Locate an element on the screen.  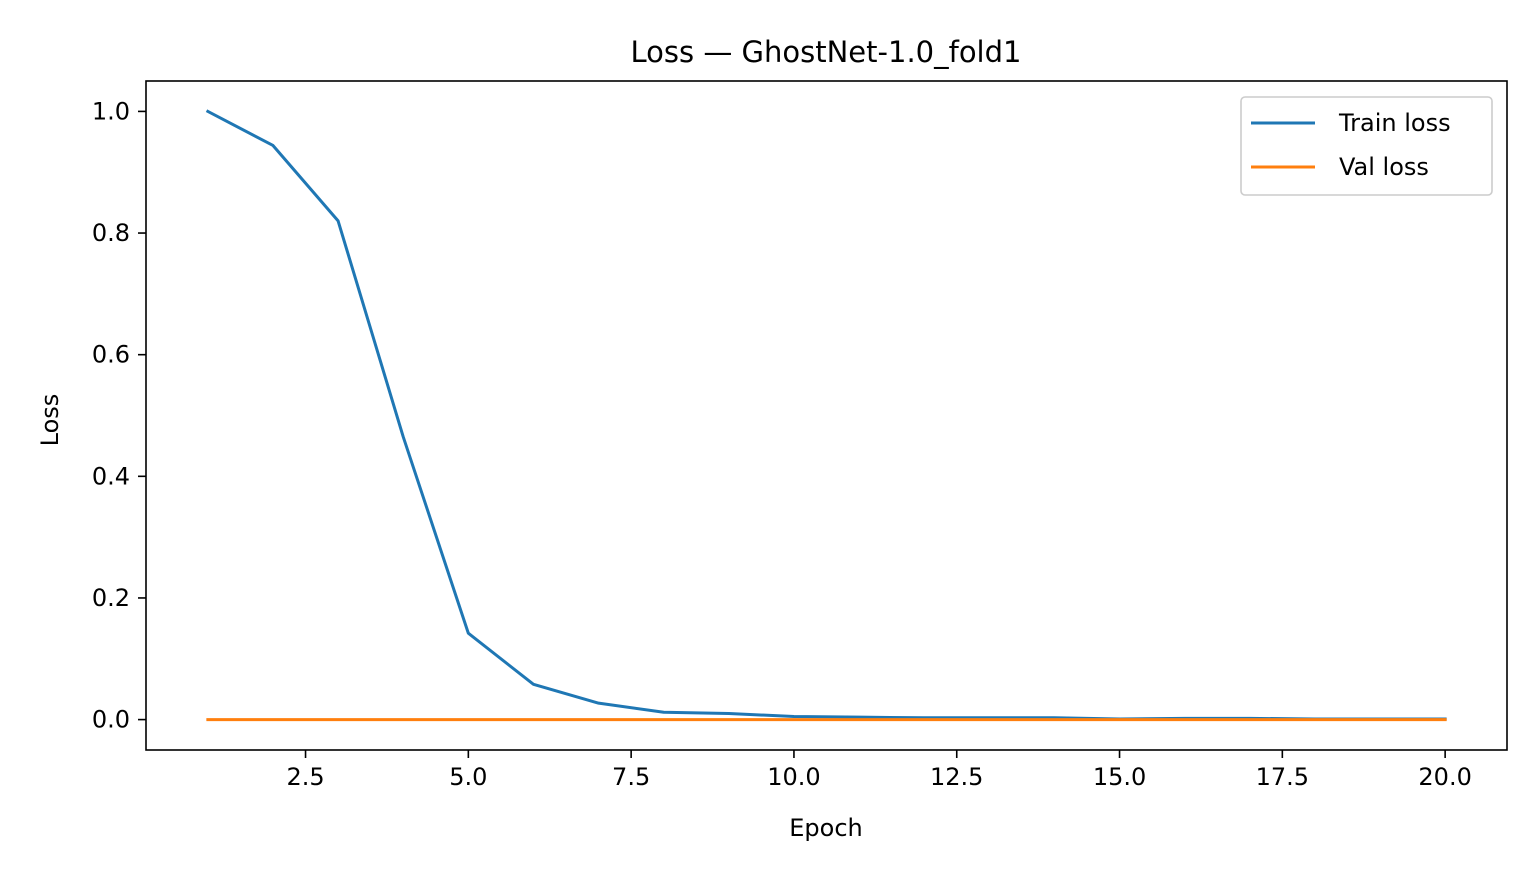
x-axis-label: Epoch is located at coordinates (826, 828).